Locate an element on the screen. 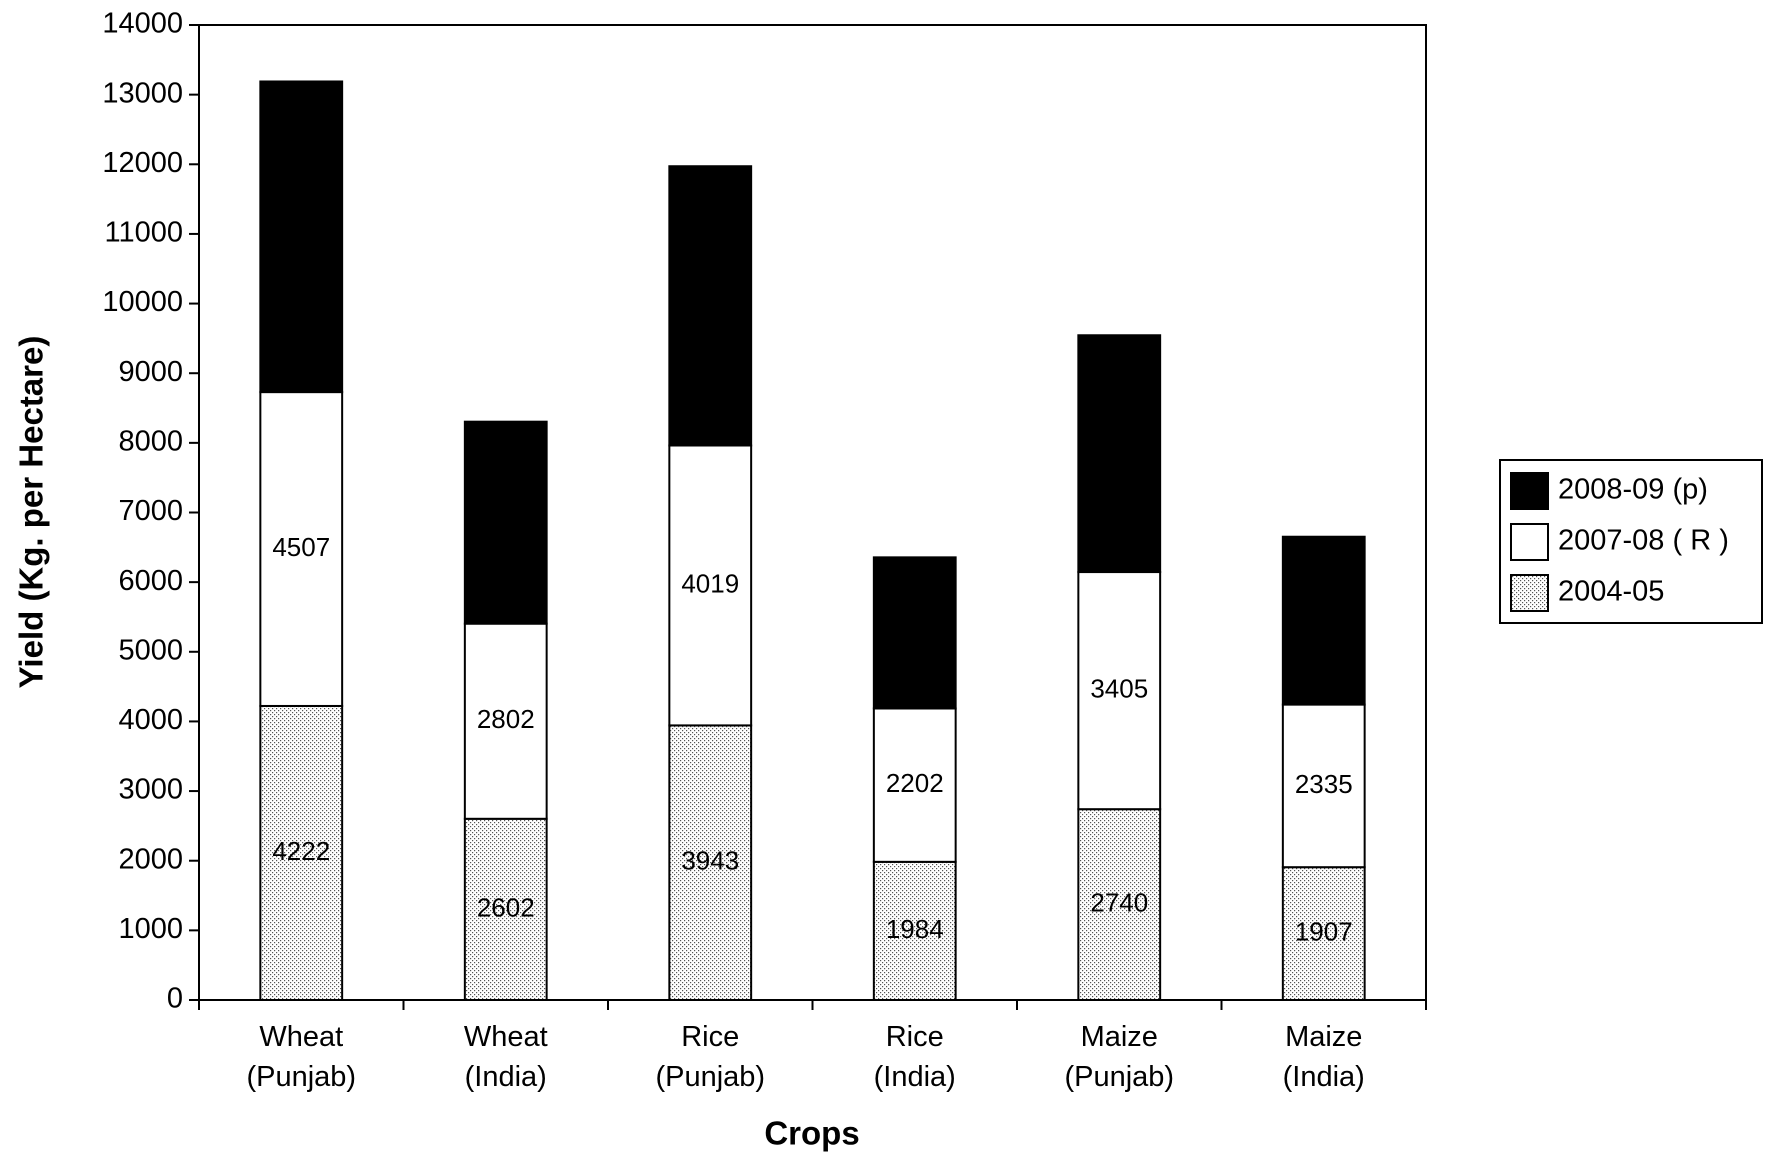  legend-label: 2004-05 is located at coordinates (1611, 592).